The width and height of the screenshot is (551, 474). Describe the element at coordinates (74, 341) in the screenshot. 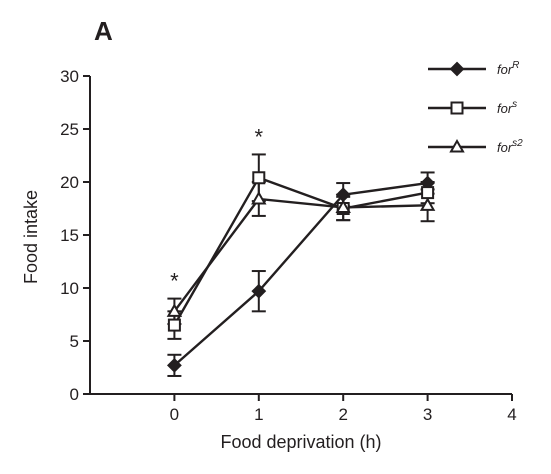

I see `y-tick-label: 5` at that location.